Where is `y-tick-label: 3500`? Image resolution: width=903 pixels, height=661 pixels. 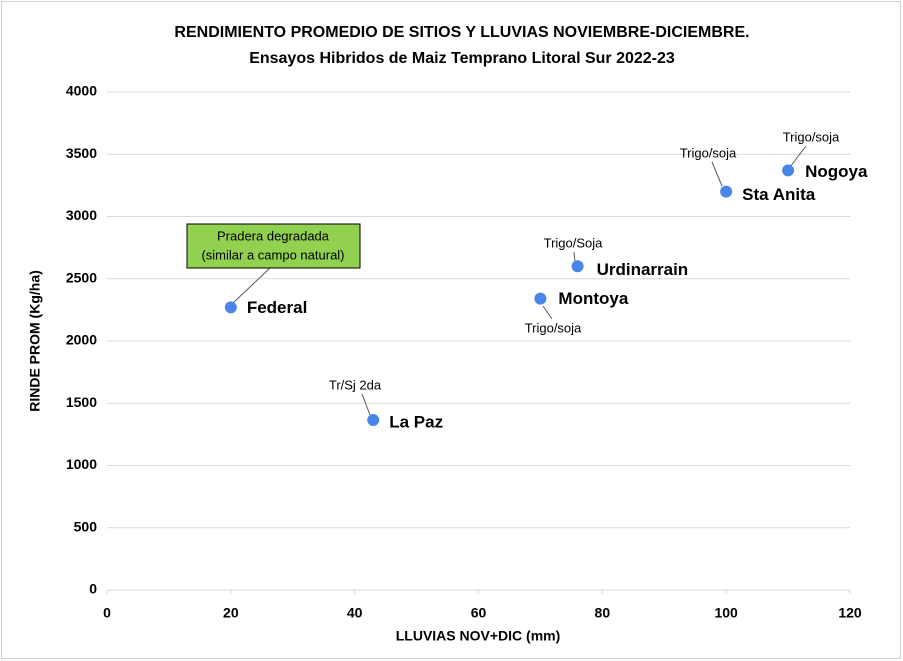
y-tick-label: 3500 is located at coordinates (81, 153).